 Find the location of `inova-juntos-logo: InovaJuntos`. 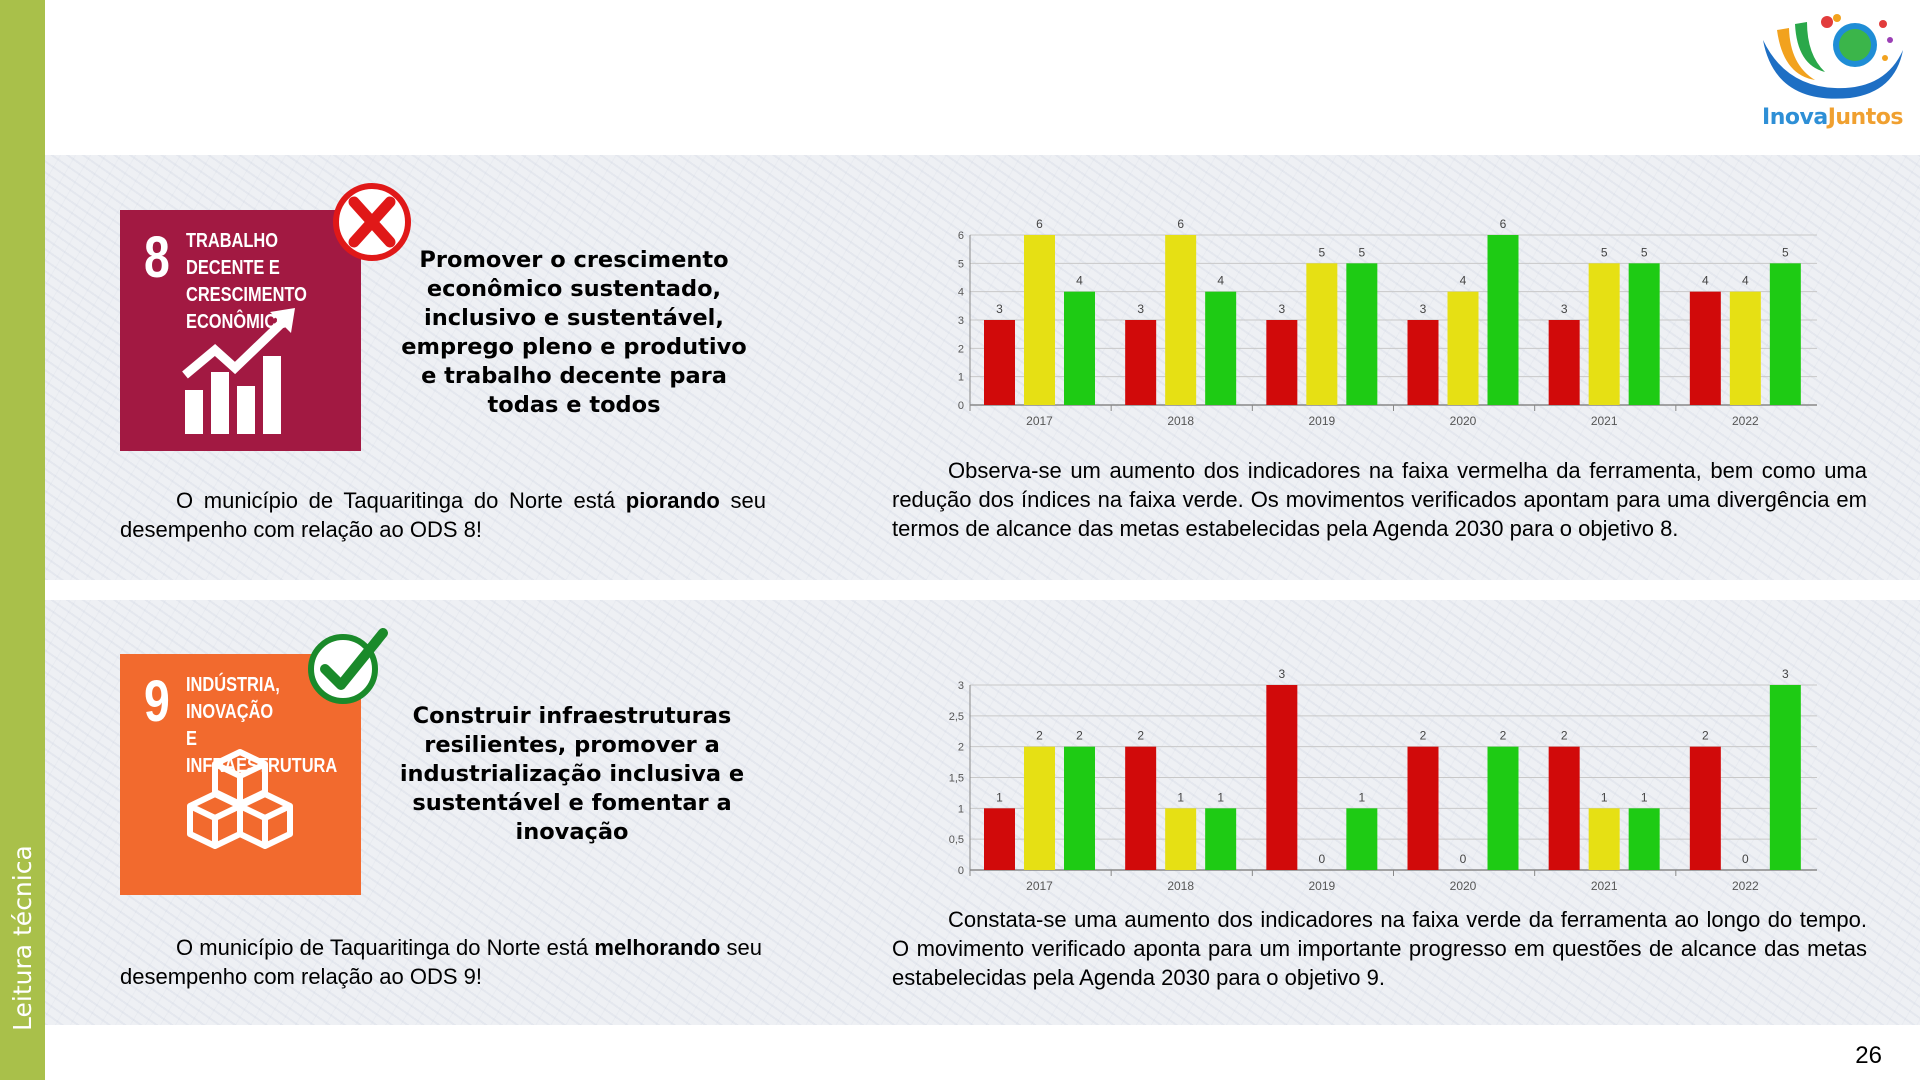

inova-juntos-logo: InovaJuntos is located at coordinates (1832, 72).